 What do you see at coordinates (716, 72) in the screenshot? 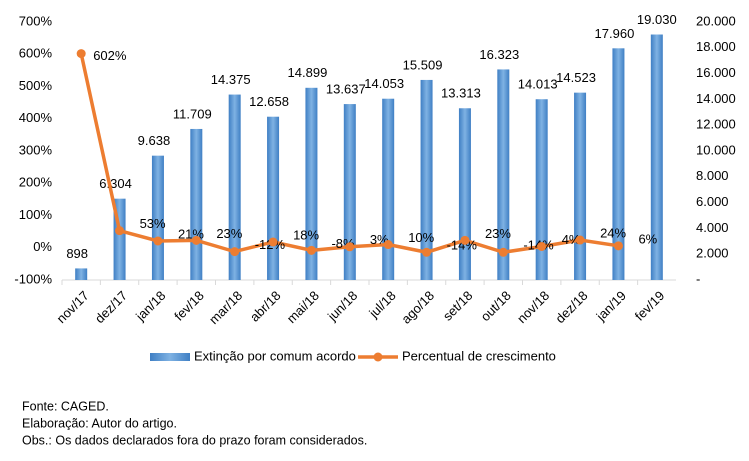
I see `y2-tick-label: 16.000` at bounding box center [716, 72].